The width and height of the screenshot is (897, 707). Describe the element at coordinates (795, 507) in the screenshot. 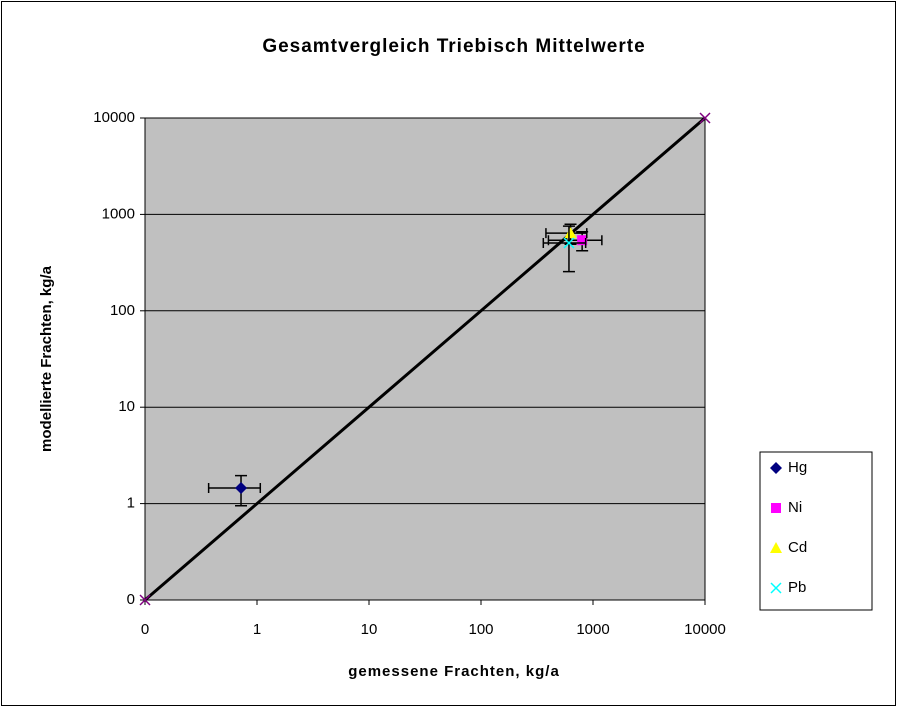

I see `legend-label: Ni` at that location.